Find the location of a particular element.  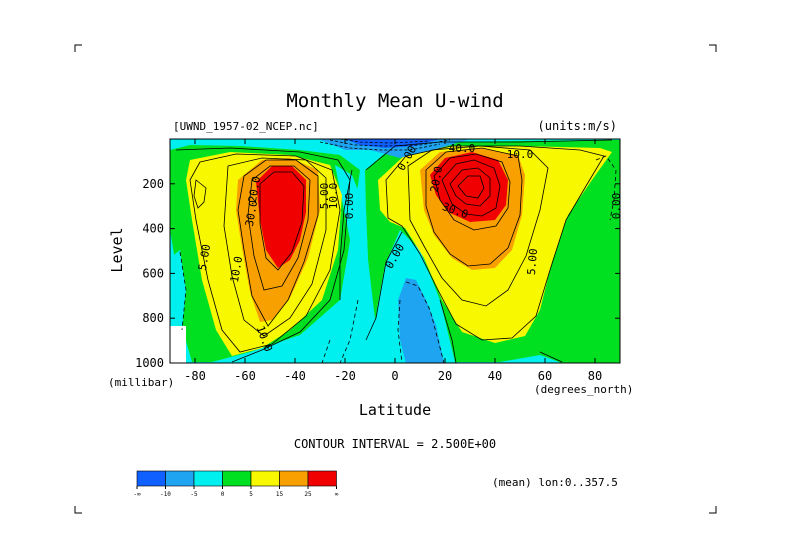

contour-fill-strat-negstrong is located at coordinates (392, 143).